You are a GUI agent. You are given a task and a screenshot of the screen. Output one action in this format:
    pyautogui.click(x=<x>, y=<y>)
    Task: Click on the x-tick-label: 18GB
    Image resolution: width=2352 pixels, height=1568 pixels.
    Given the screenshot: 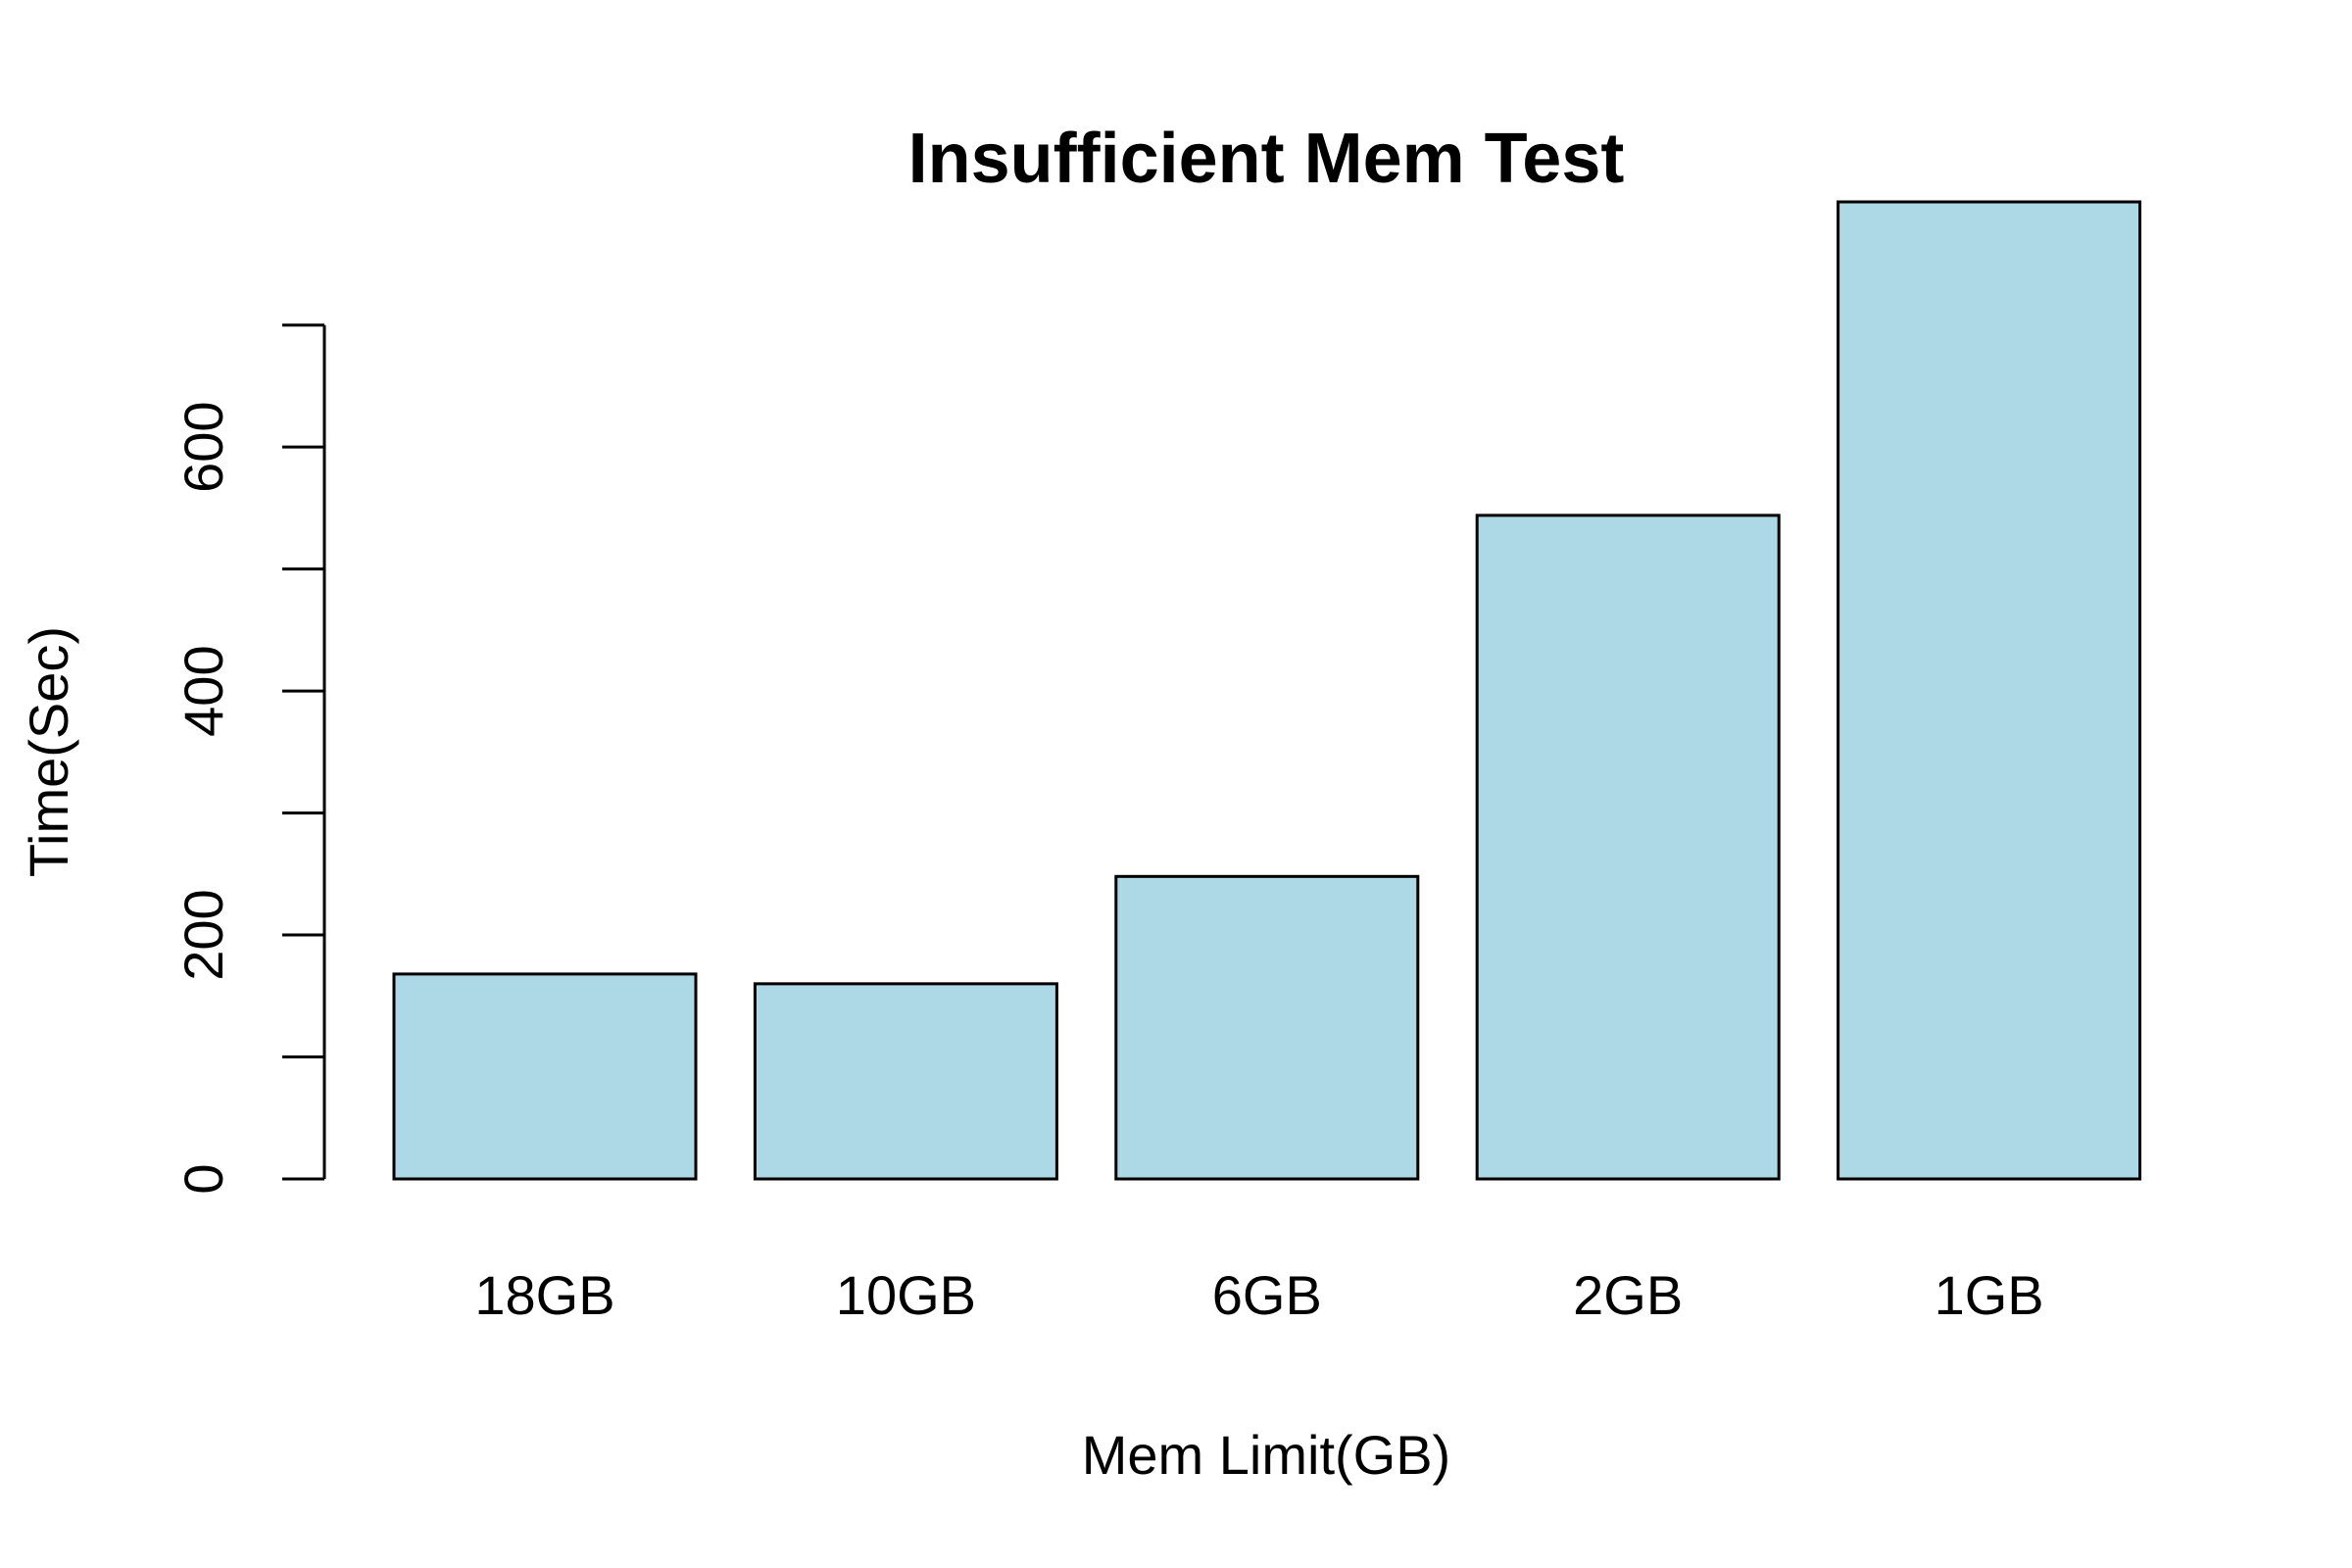 What is the action you would take?
    pyautogui.click(x=544, y=1295)
    